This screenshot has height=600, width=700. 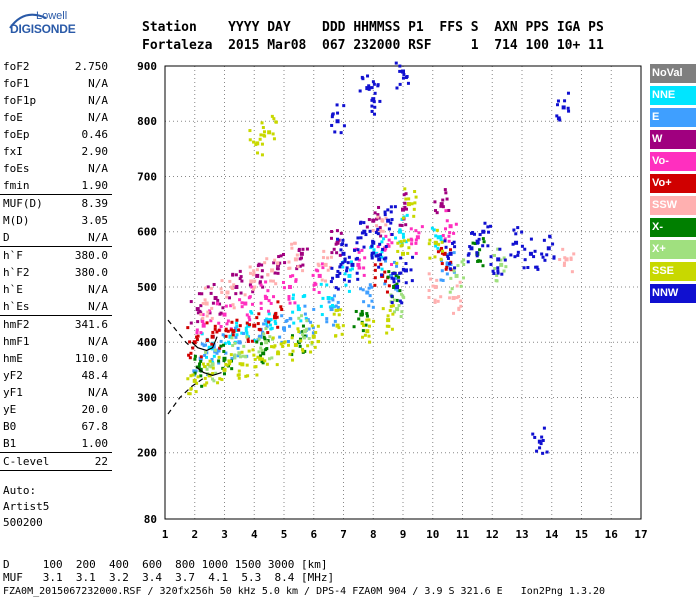 What do you see at coordinates (673, 75) in the screenshot?
I see `legend-item-noval: NoVal` at bounding box center [673, 75].